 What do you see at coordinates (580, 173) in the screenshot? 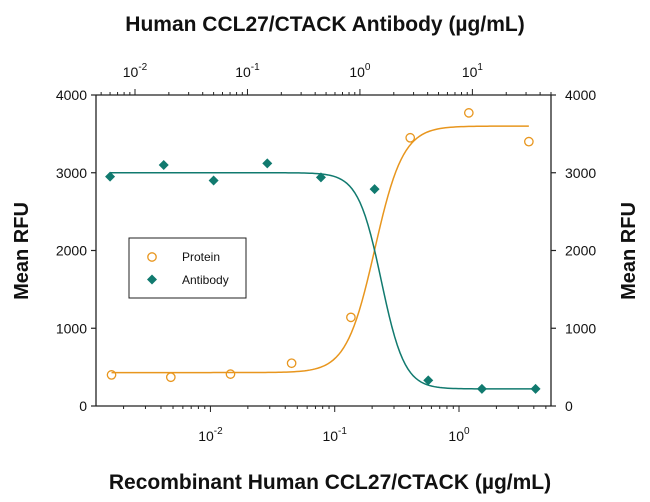
I see `right-y-tick-label: 3000` at bounding box center [580, 173].